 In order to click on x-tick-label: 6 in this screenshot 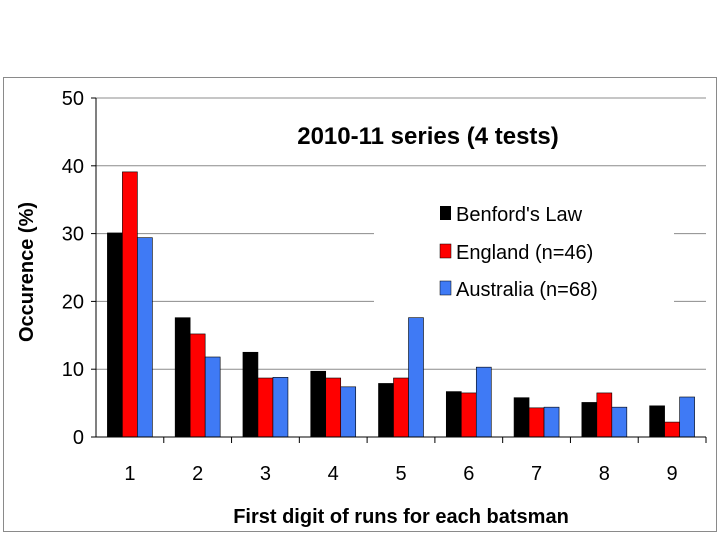, I will do `click(468, 474)`.